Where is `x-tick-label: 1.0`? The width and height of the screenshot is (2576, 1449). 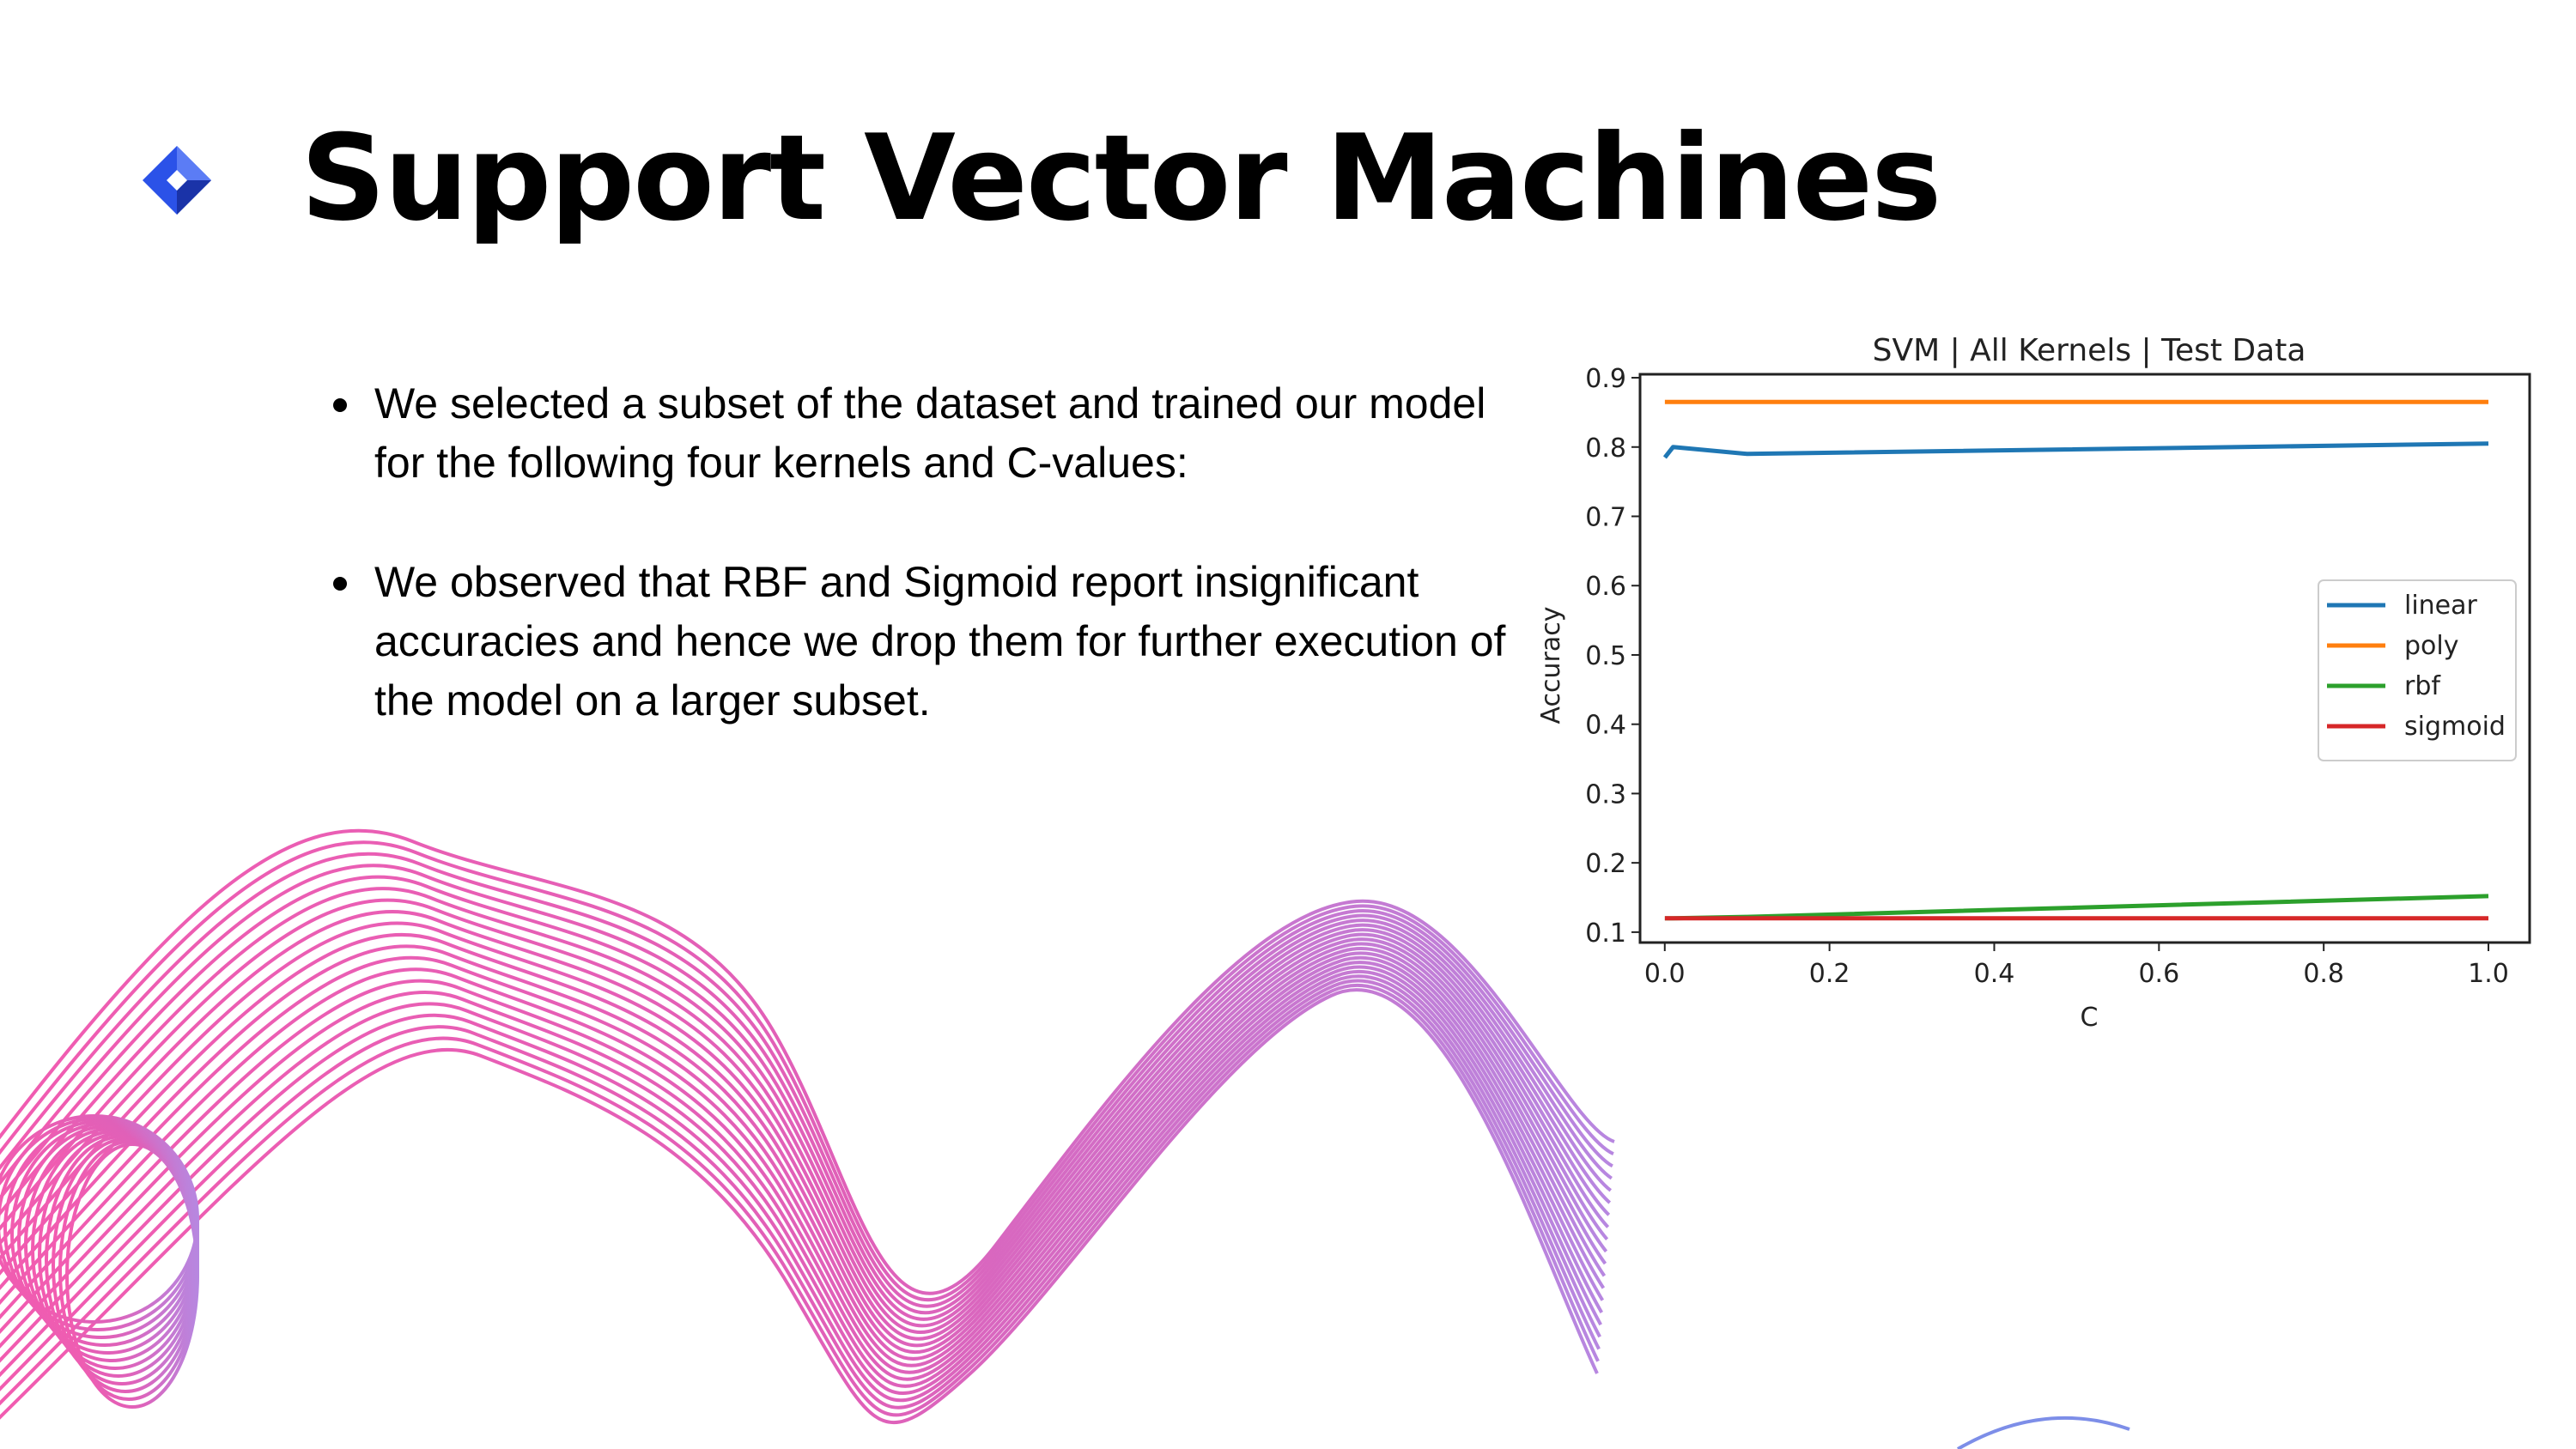
x-tick-label: 1.0 is located at coordinates (2488, 974).